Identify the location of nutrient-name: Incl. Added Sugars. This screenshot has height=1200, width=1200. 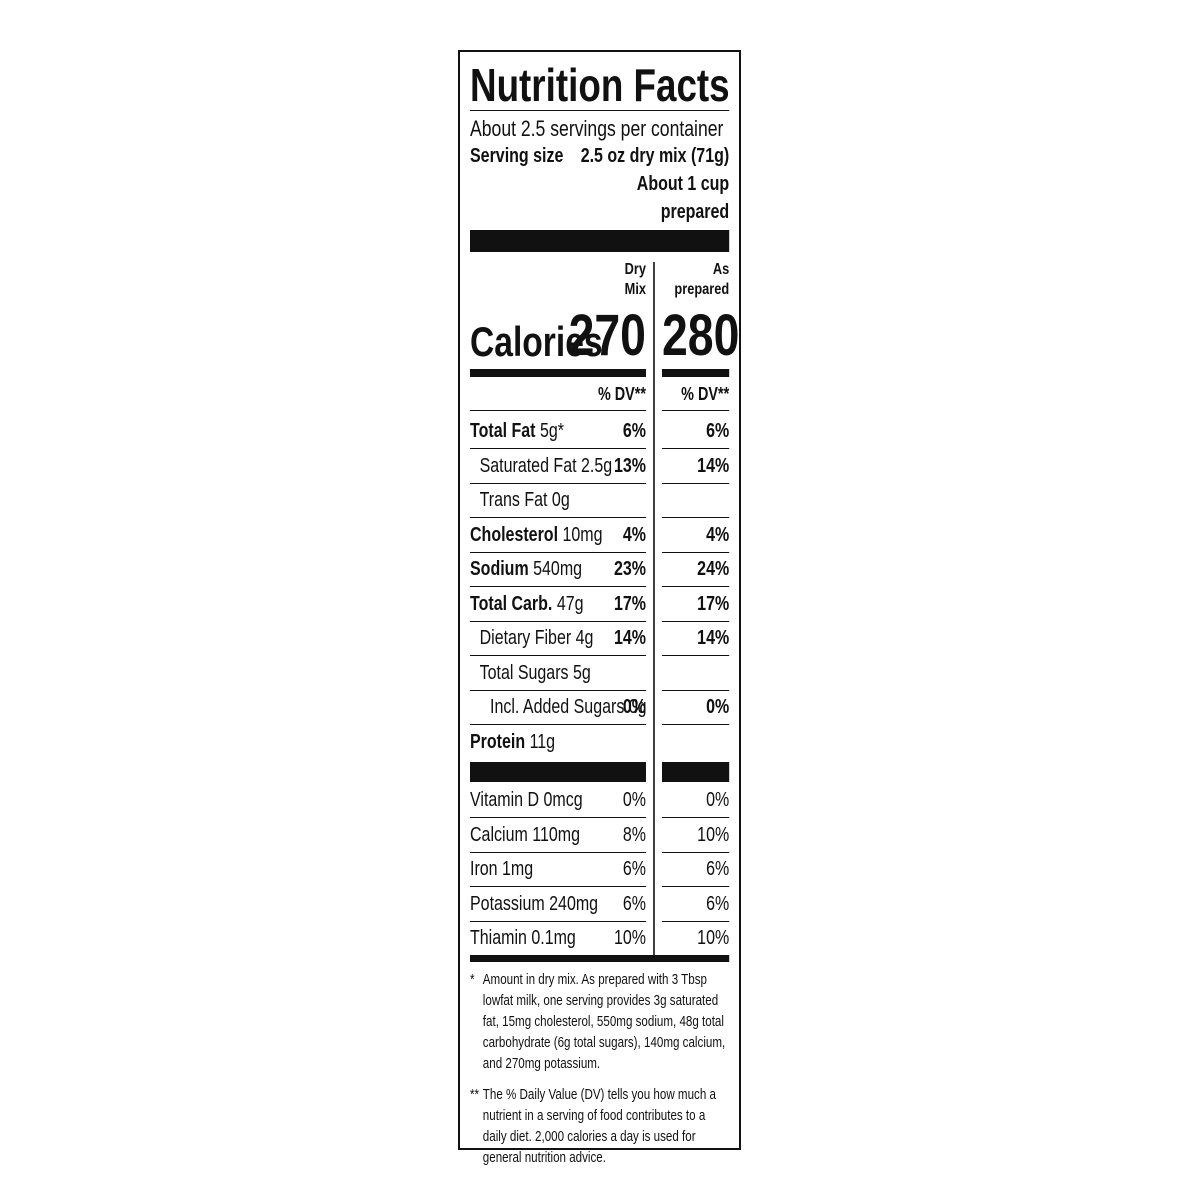
(557, 707).